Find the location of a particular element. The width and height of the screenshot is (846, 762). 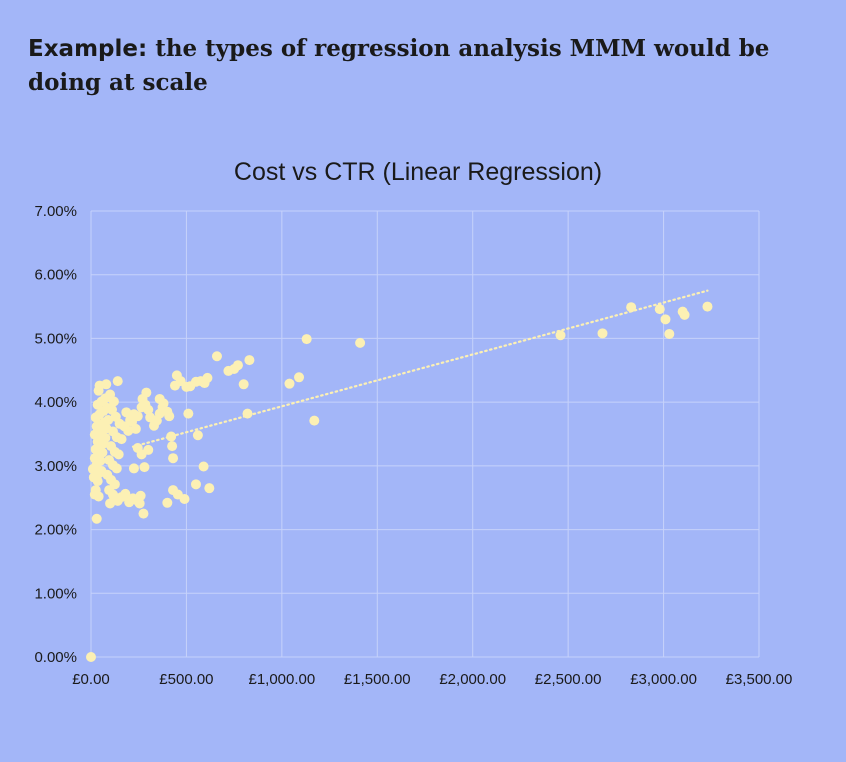

y-tick-label: 6.00% is located at coordinates (55, 275).